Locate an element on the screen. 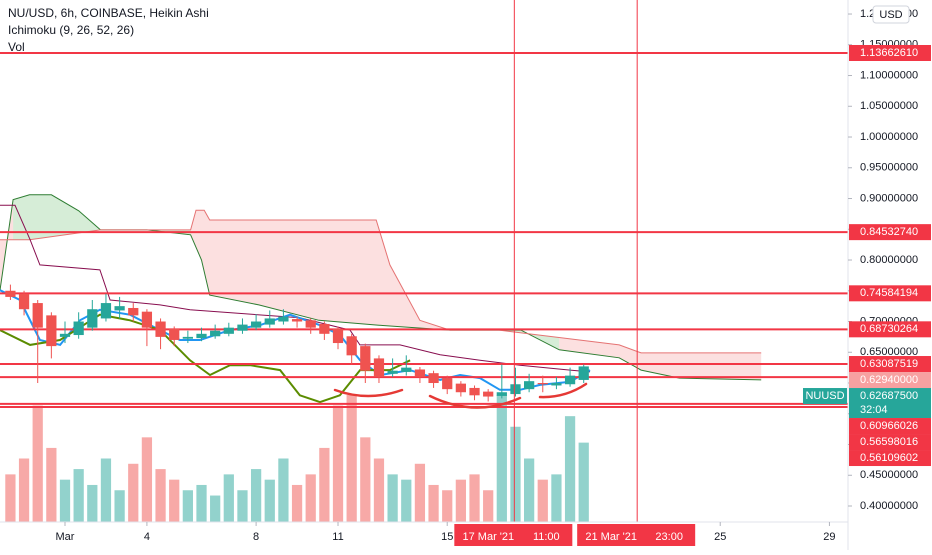 This screenshot has width=932, height=555. level-label: 0.56109602 is located at coordinates (889, 458).